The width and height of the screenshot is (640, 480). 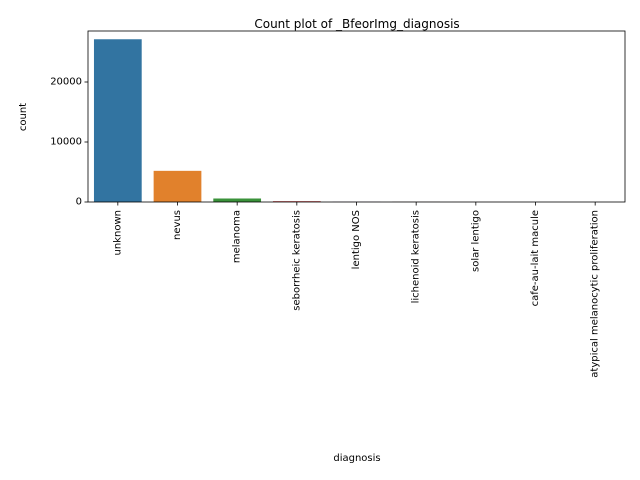 What do you see at coordinates (416, 256) in the screenshot?
I see `x-tick-label: lichenoid keratosis` at bounding box center [416, 256].